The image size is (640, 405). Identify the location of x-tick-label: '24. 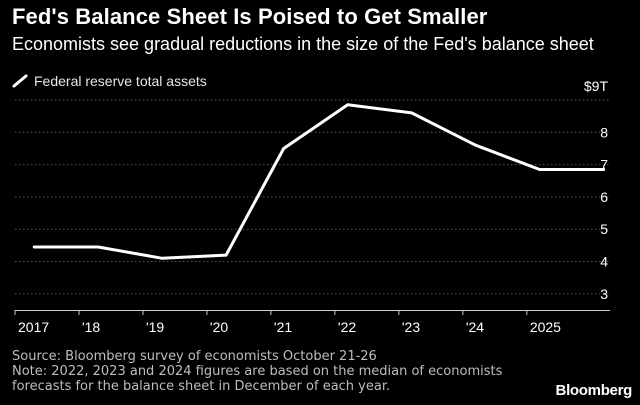
(475, 327).